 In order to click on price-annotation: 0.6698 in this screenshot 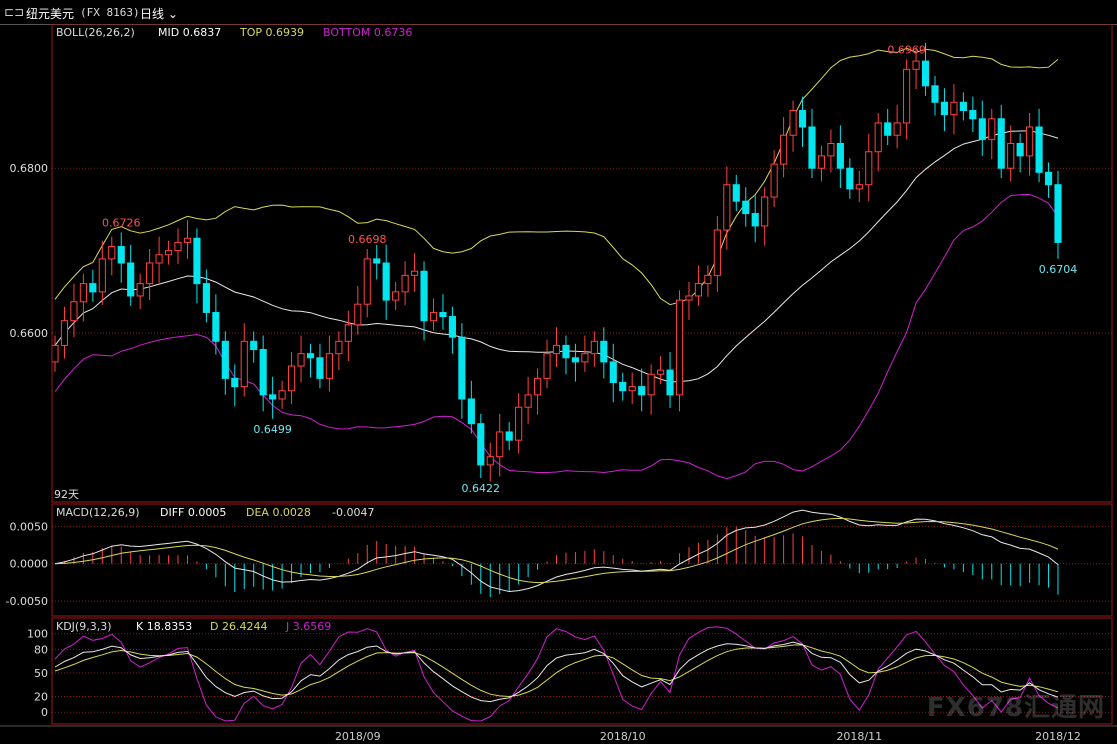, I will do `click(367, 239)`.